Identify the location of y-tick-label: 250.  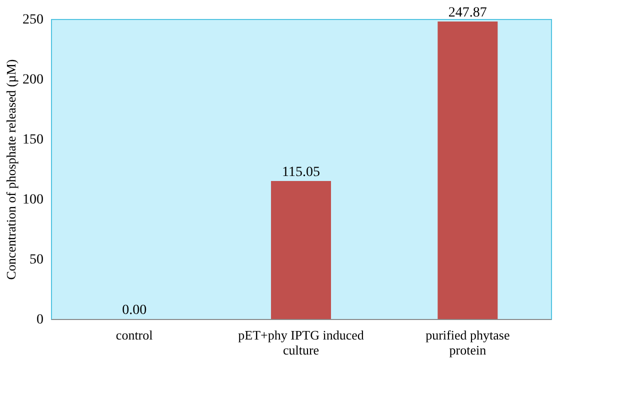
(33, 20).